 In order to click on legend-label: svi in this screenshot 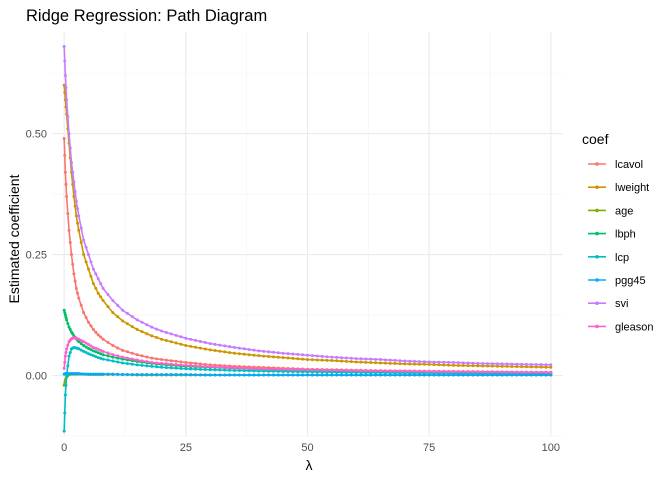, I will do `click(621, 304)`.